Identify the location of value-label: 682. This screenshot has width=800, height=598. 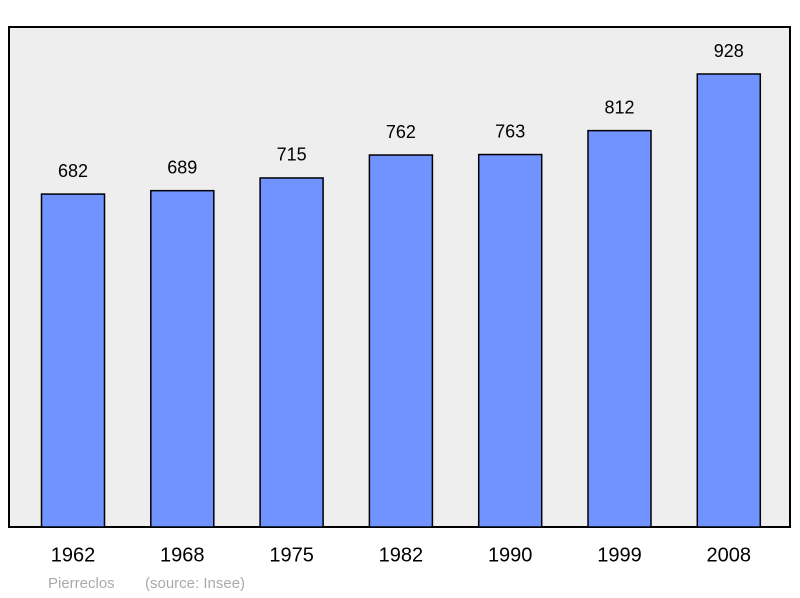
(73, 171).